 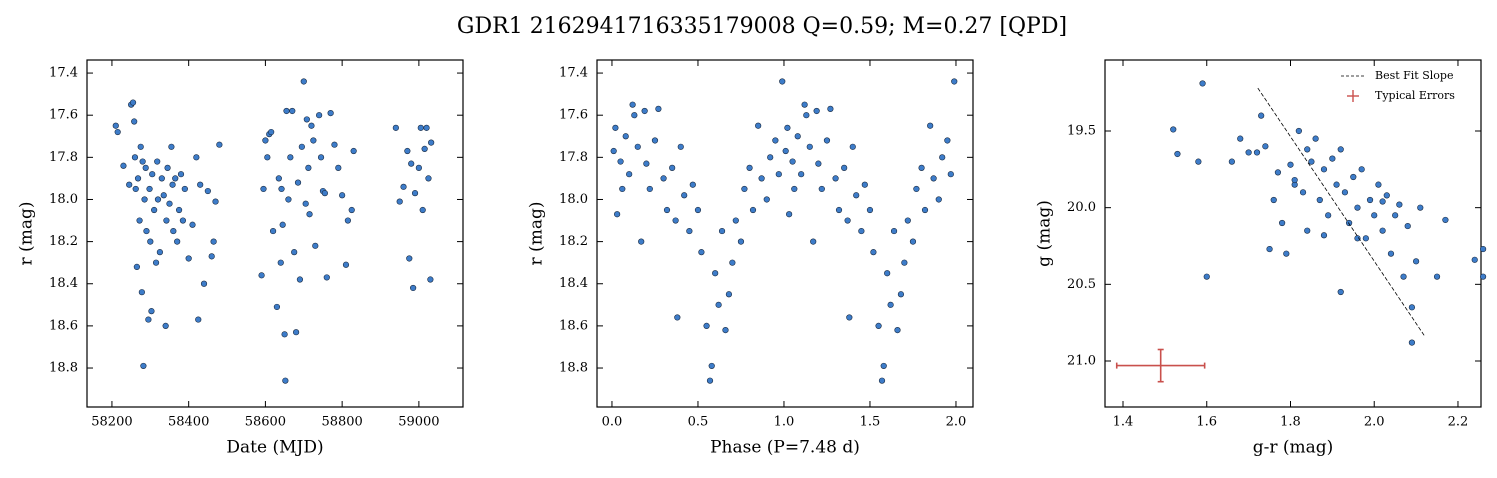 I want to click on x-tick-label: 1.5, so click(x=870, y=422).